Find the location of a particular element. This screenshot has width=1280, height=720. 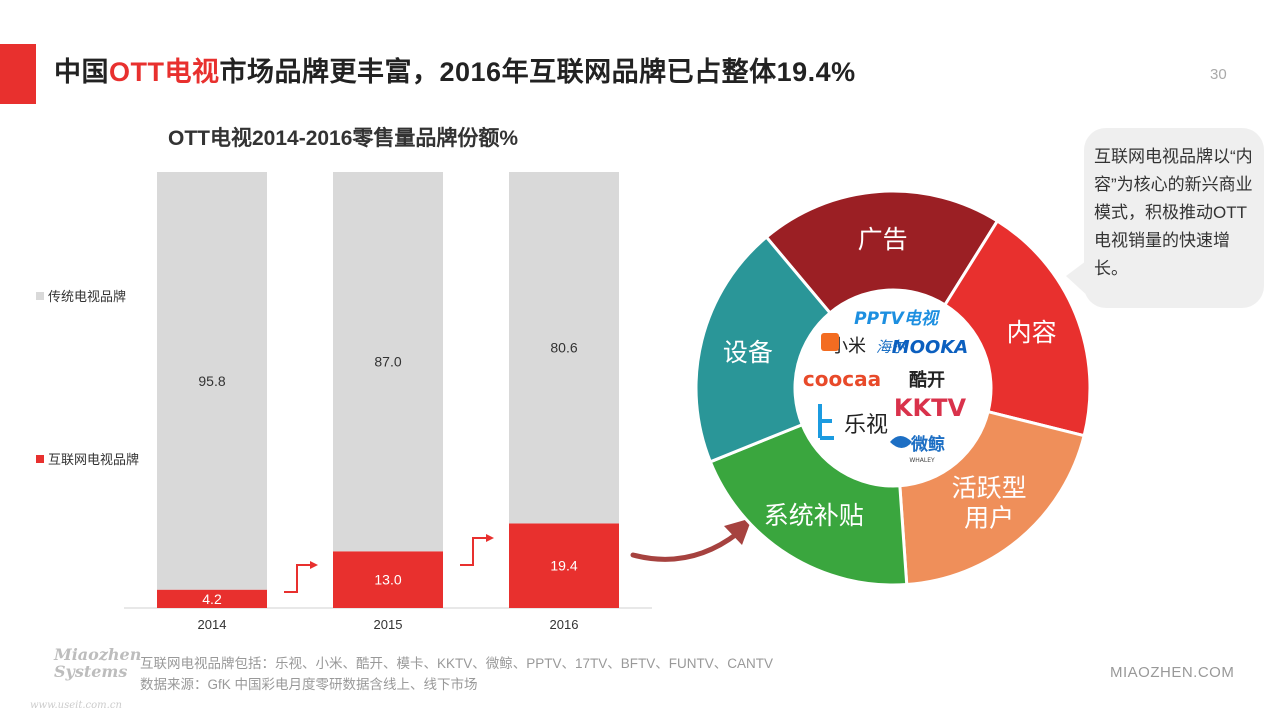

brand-logo-7: KKTV is located at coordinates (930, 408).